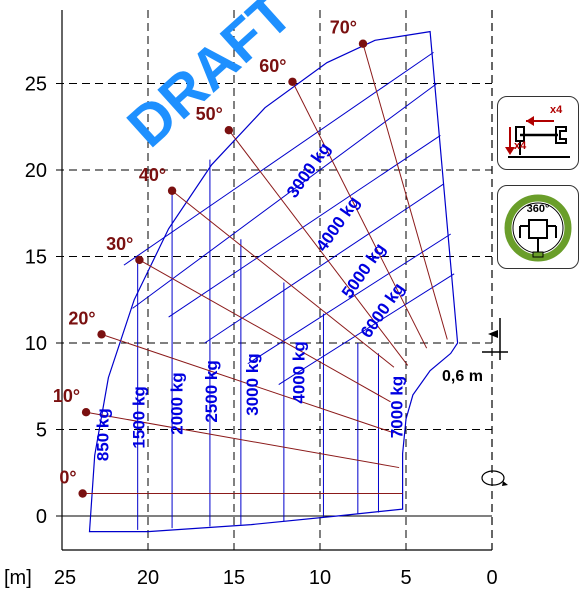  I want to click on outriggers-down-icon: x4 x4, so click(538, 133).